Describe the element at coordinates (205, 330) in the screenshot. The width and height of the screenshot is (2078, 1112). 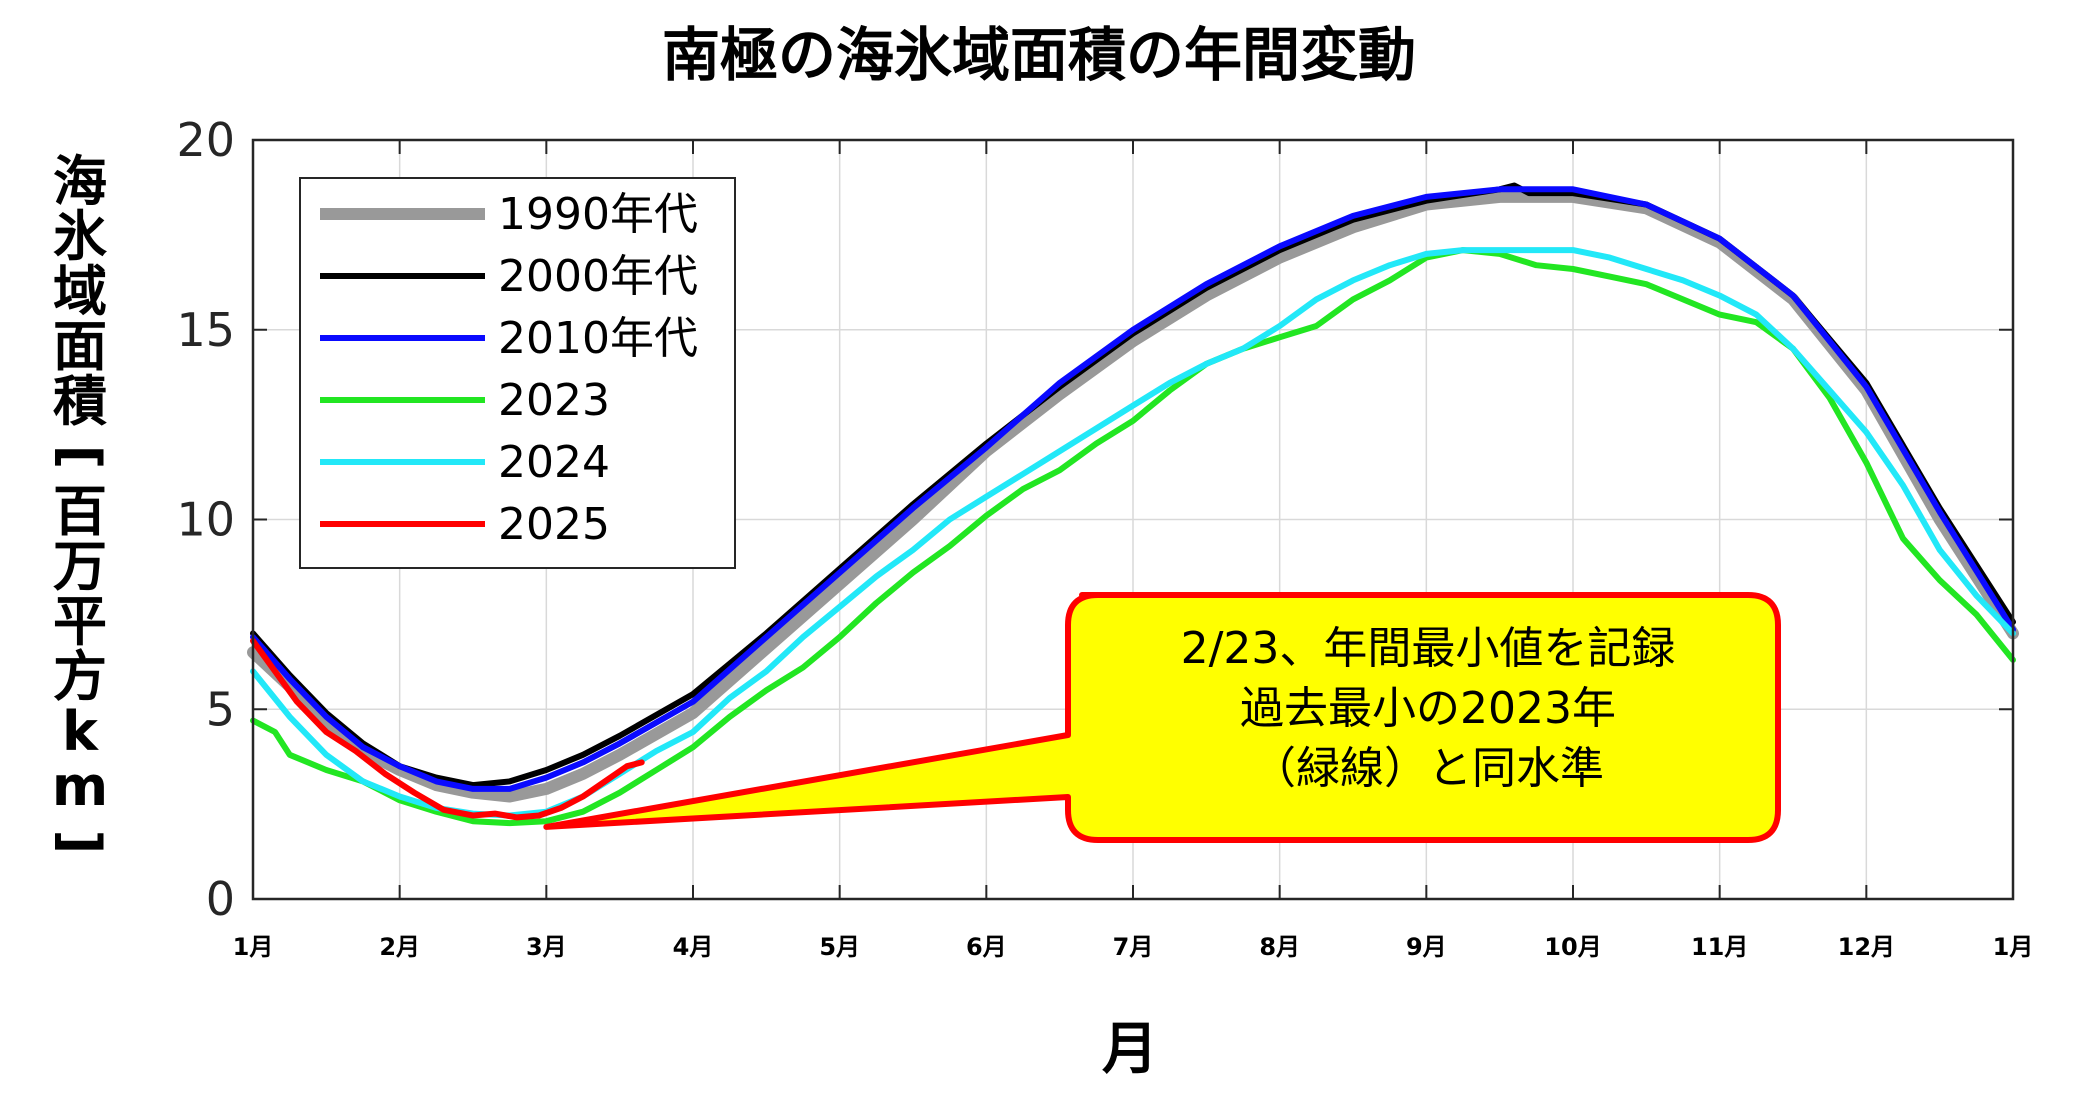
I see `y-tick-label: 15` at that location.